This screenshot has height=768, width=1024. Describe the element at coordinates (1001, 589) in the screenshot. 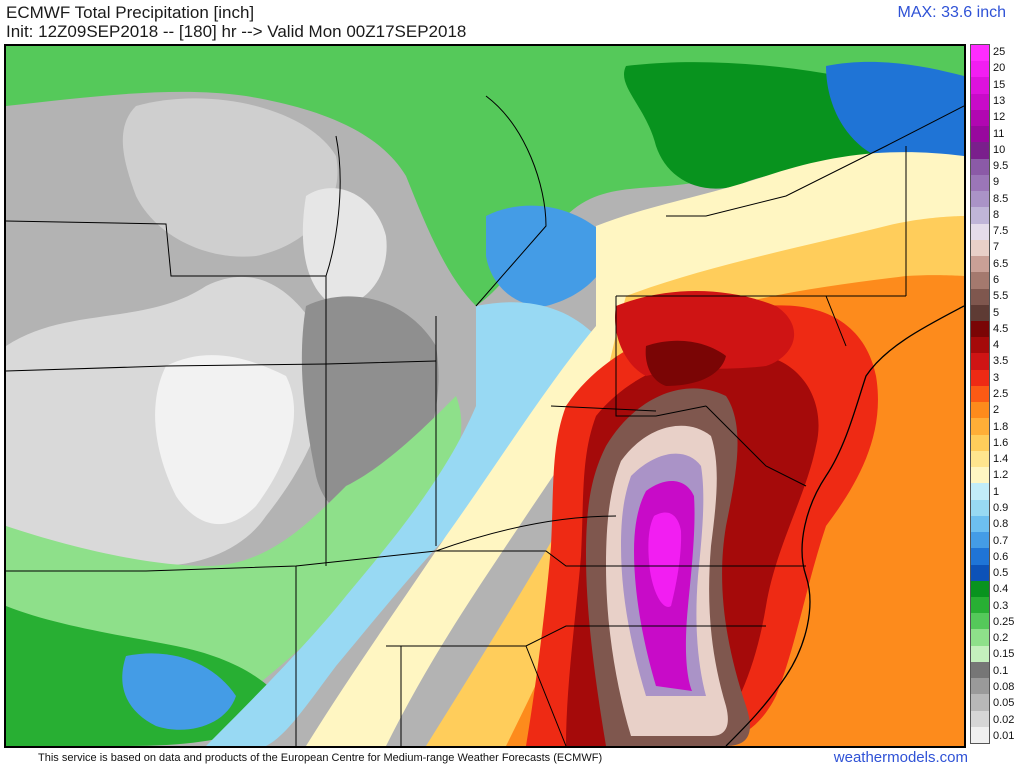

I see `colorbar-label: 0.4` at that location.